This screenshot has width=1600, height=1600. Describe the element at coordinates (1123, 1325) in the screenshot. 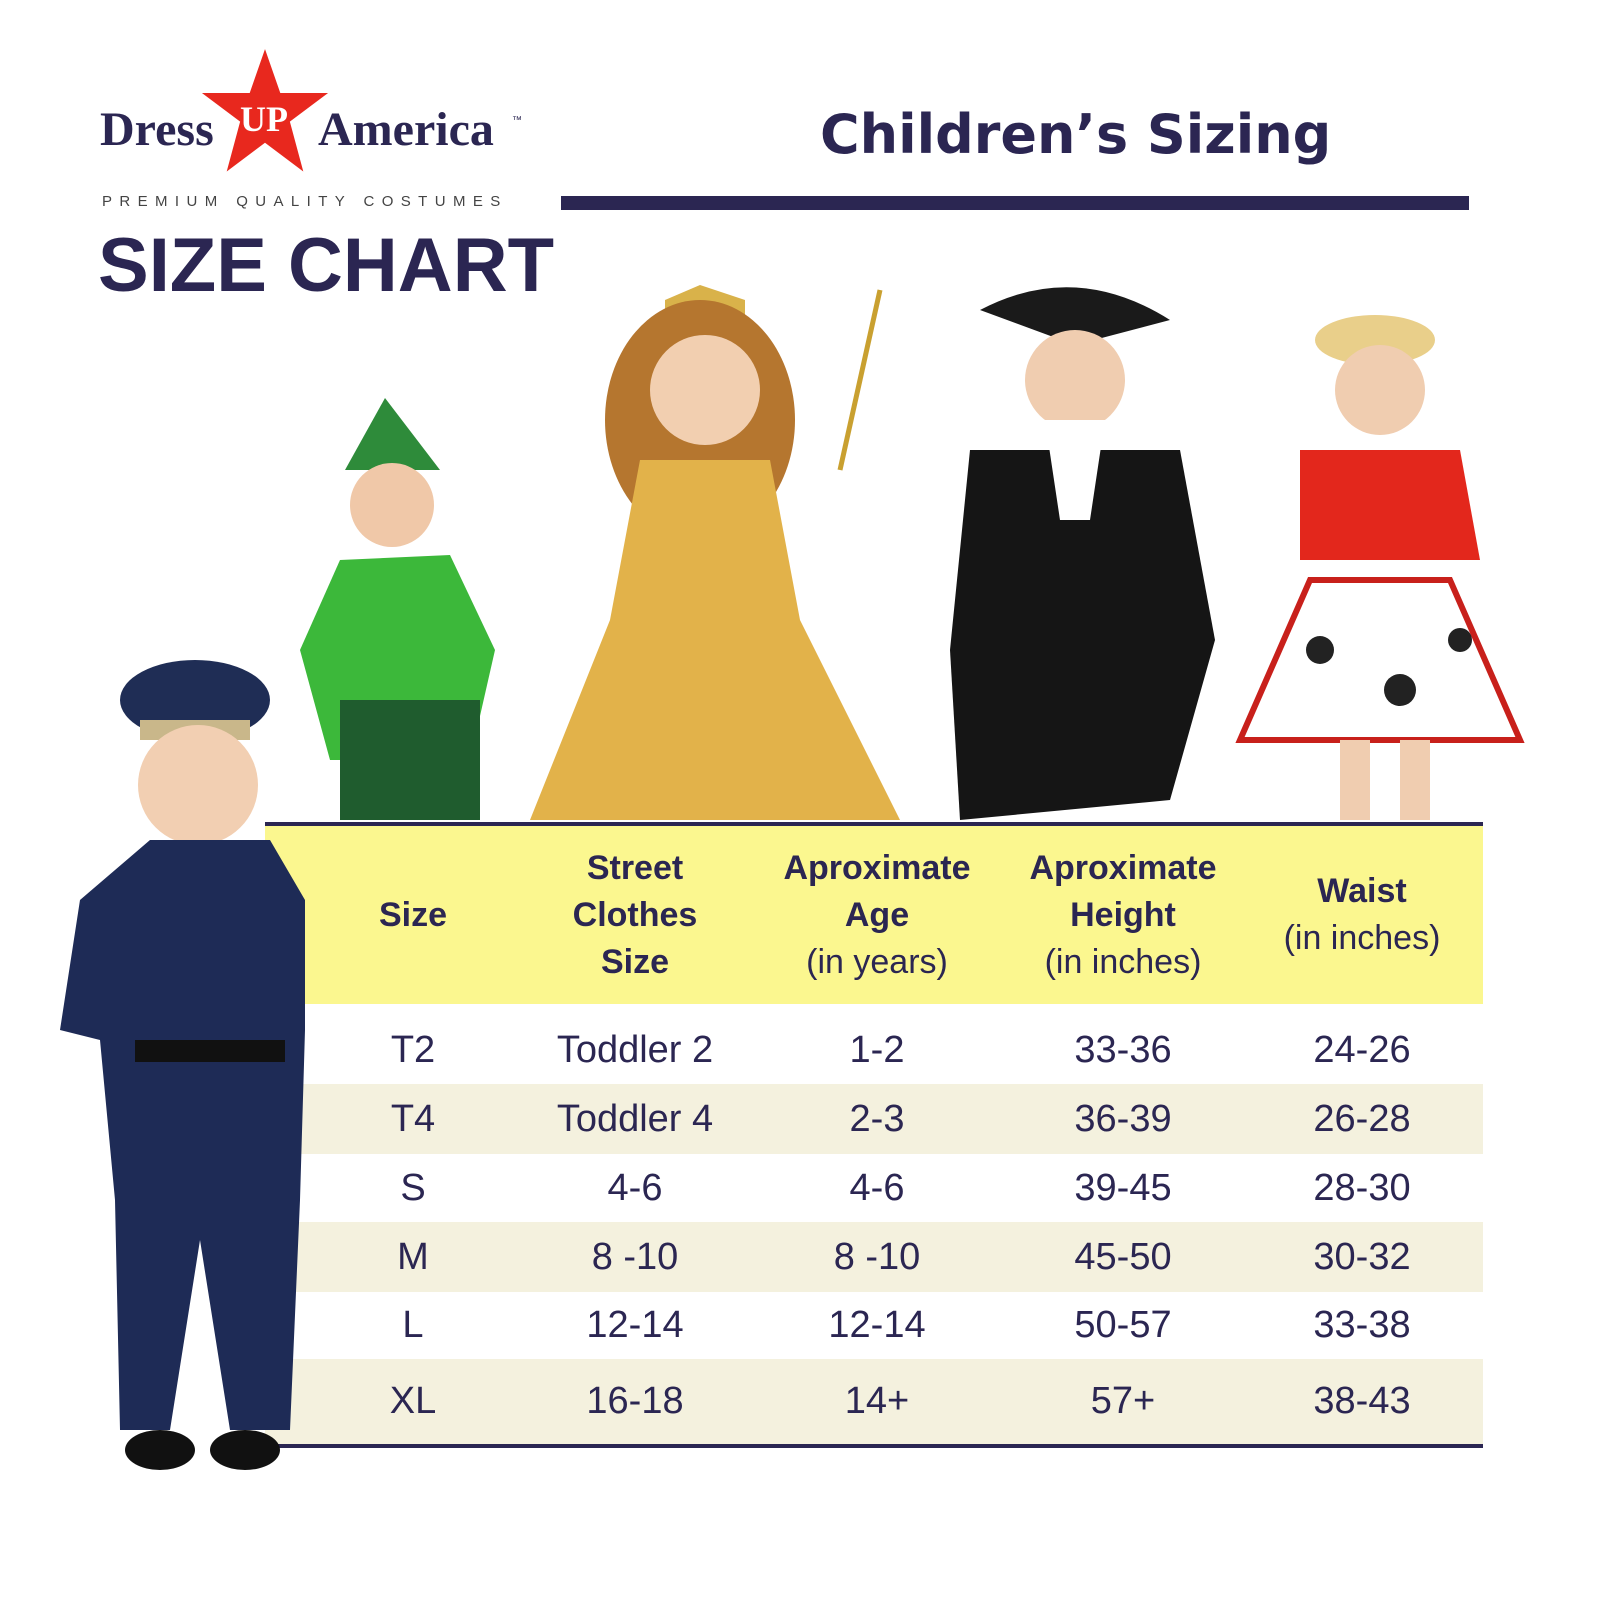

I see `table-cell: 50-57` at that location.